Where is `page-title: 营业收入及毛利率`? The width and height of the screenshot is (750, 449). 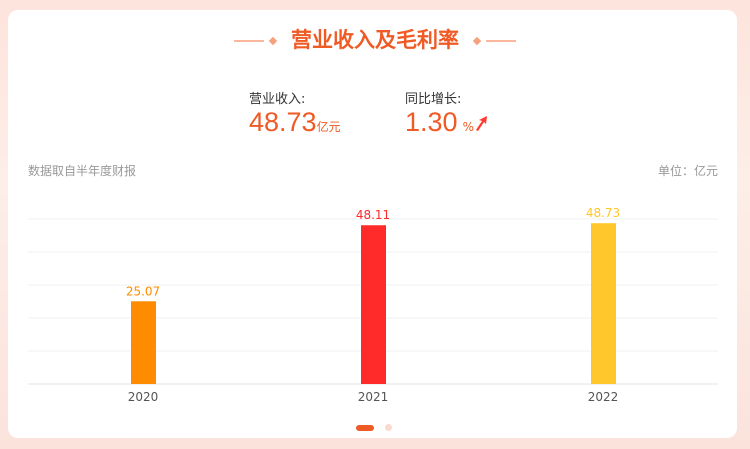 page-title: 营业收入及毛利率 is located at coordinates (375, 39).